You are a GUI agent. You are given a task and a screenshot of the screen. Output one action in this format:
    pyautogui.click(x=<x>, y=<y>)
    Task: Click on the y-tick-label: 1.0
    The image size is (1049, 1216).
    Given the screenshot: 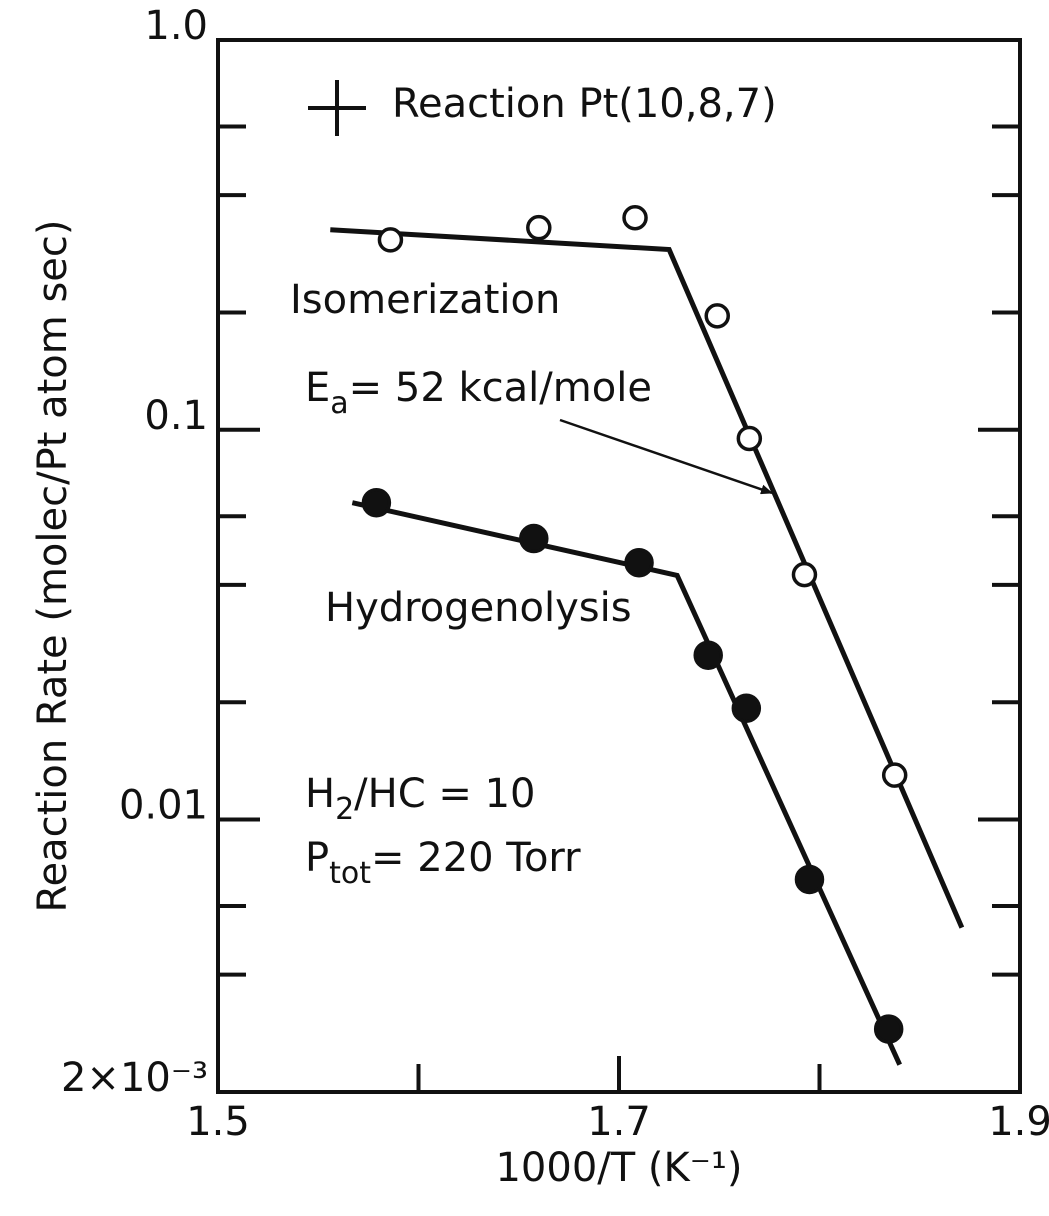 What is the action you would take?
    pyautogui.click(x=176, y=26)
    